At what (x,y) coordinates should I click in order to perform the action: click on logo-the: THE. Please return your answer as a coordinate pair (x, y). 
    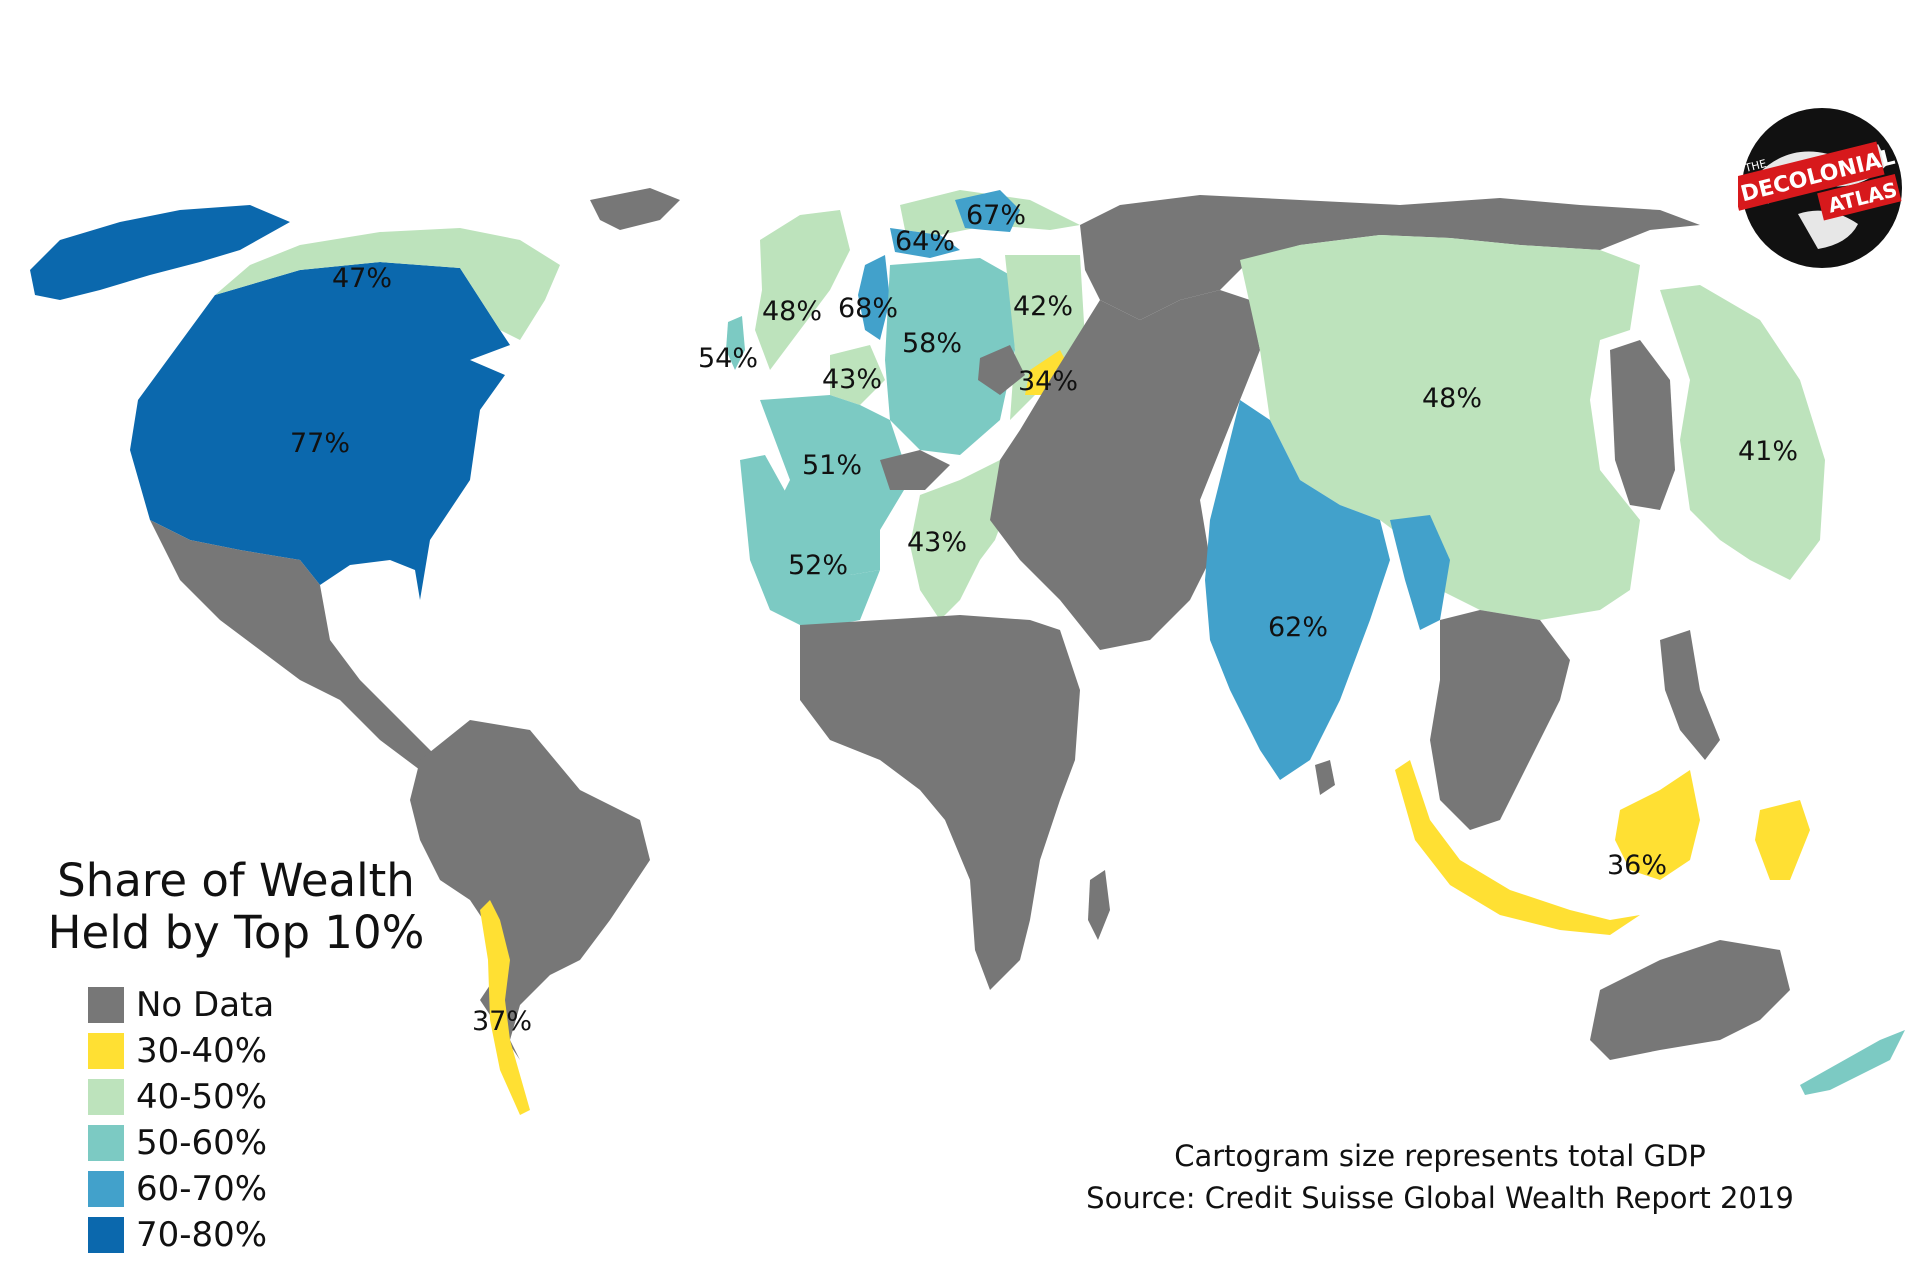
    Looking at the image, I should click on (1754, 166).